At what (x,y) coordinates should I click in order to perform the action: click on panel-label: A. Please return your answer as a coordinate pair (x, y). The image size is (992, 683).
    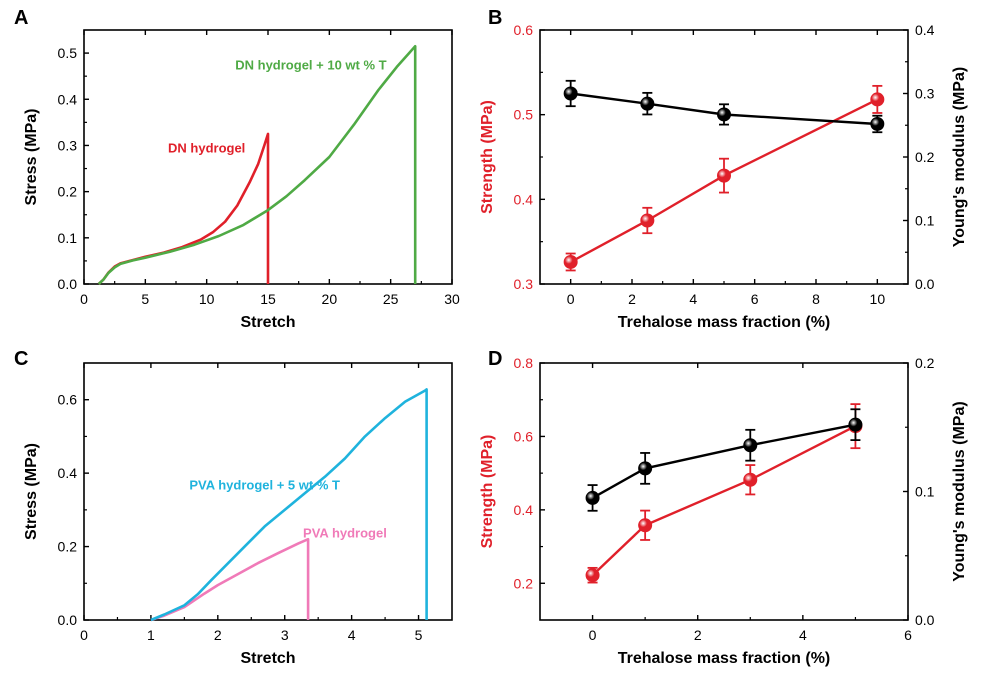
    Looking at the image, I should click on (21, 18).